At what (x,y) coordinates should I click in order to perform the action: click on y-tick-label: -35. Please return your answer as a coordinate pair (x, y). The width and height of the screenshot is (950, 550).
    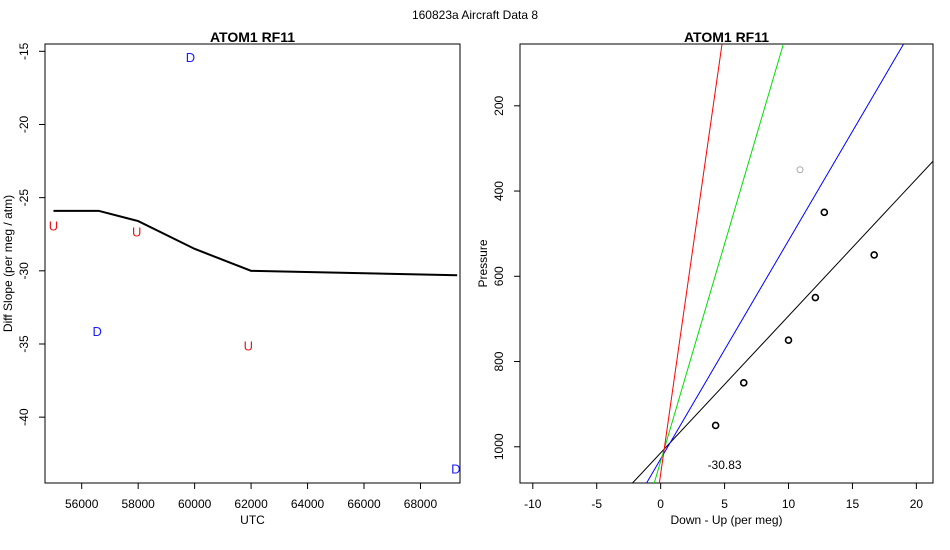
    Looking at the image, I should click on (24, 344).